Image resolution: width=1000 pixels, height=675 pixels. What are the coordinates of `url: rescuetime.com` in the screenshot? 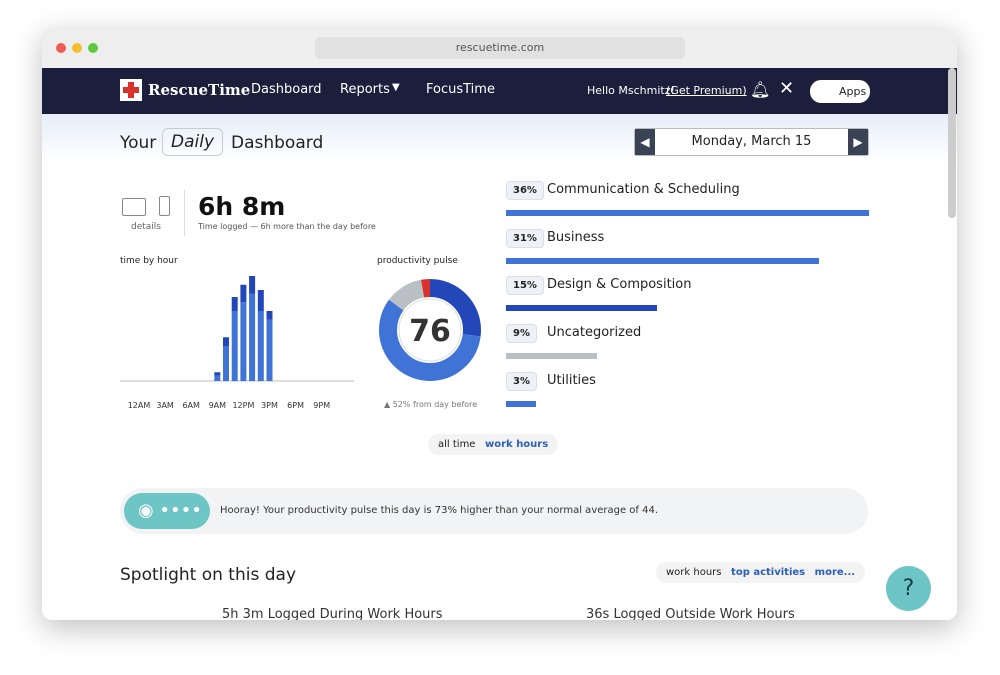 It's located at (500, 47).